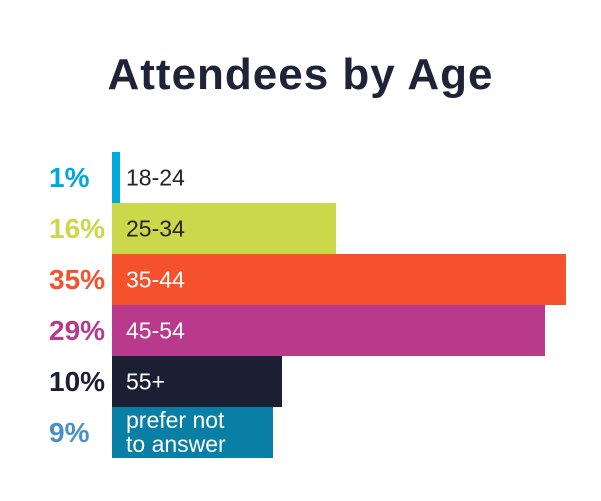 Image resolution: width=601 pixels, height=501 pixels. What do you see at coordinates (69, 177) in the screenshot?
I see `percent-label: 1%` at bounding box center [69, 177].